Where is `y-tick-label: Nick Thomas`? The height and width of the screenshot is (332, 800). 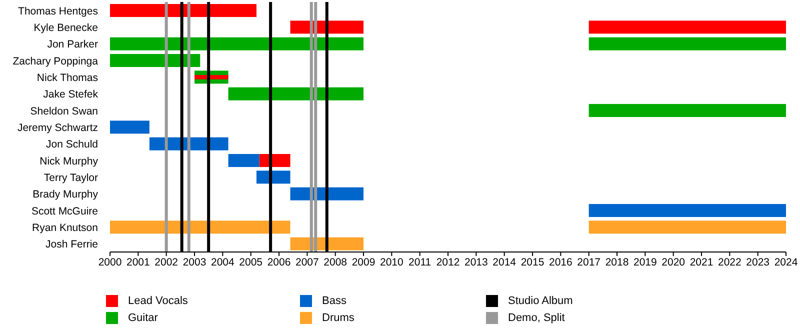 y-tick-label: Nick Thomas is located at coordinates (67, 78).